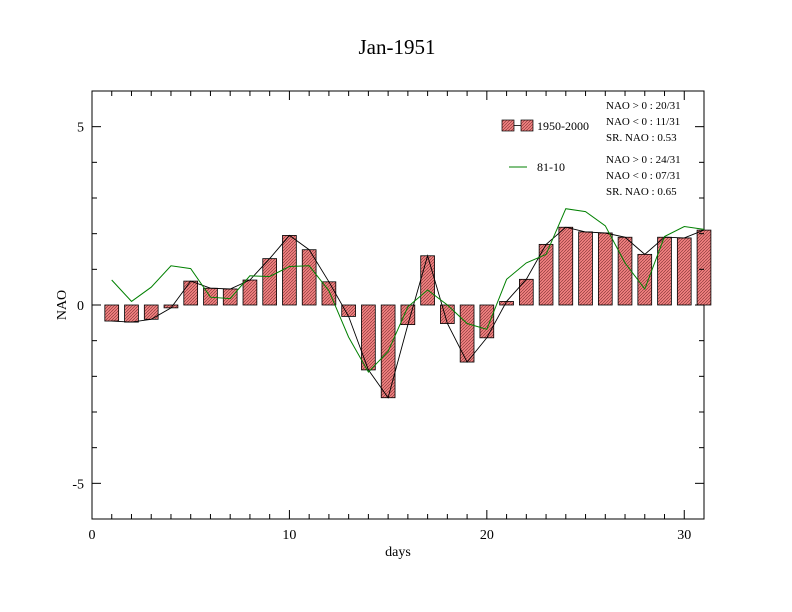 The image size is (792, 612). Describe the element at coordinates (684, 535) in the screenshot. I see `x-tick-label: 30` at that location.